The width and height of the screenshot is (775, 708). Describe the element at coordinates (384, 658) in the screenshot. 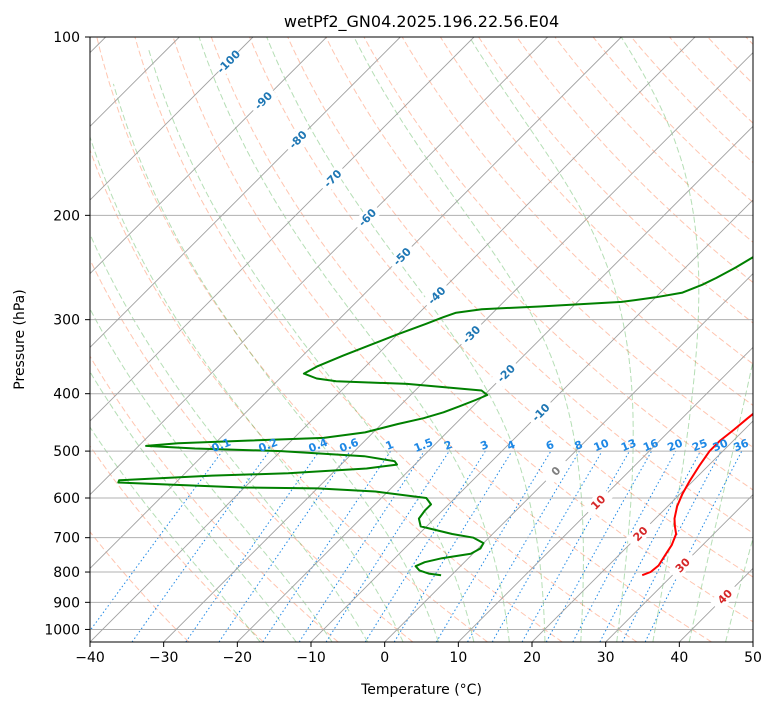

I see `x-tick-label: 0` at that location.